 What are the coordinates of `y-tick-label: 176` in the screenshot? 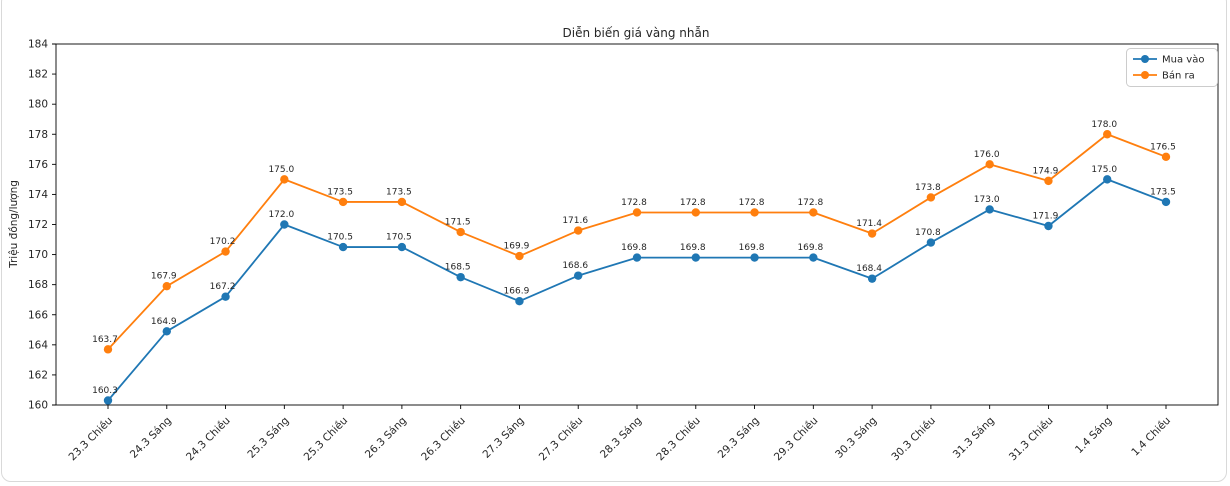 It's located at (38, 165).